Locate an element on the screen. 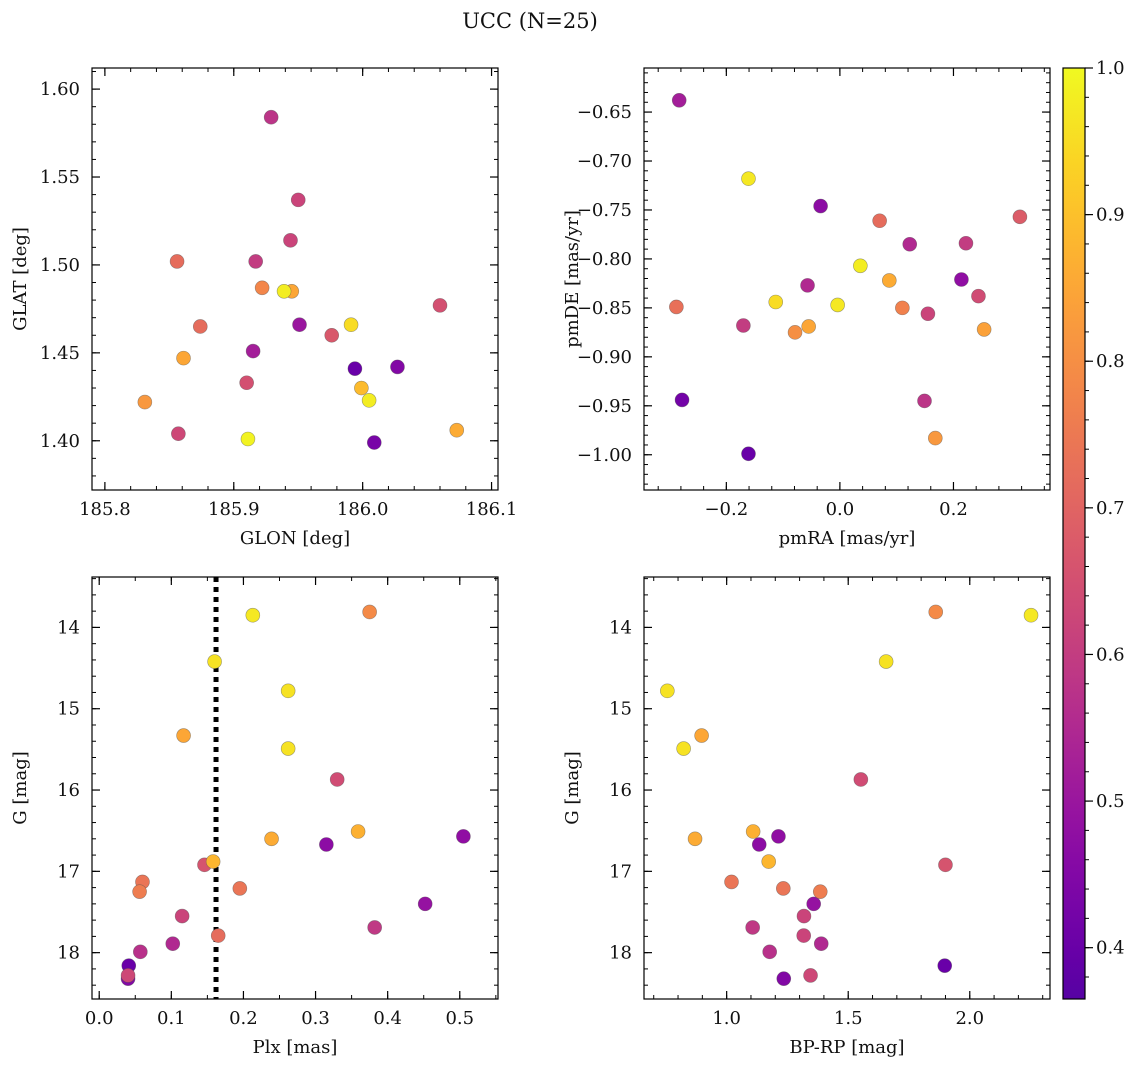 The width and height of the screenshot is (1136, 1067). x-tick-label: −0.2 is located at coordinates (726, 509).